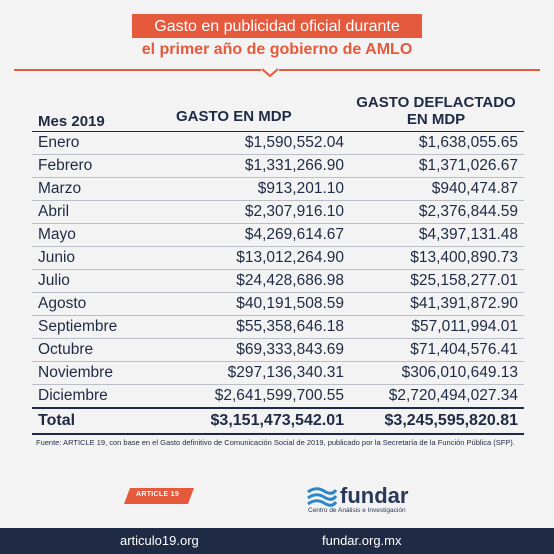 The image size is (554, 554). Describe the element at coordinates (436, 120) in the screenshot. I see `column-header-deflated-line-2: EN MDP` at that location.